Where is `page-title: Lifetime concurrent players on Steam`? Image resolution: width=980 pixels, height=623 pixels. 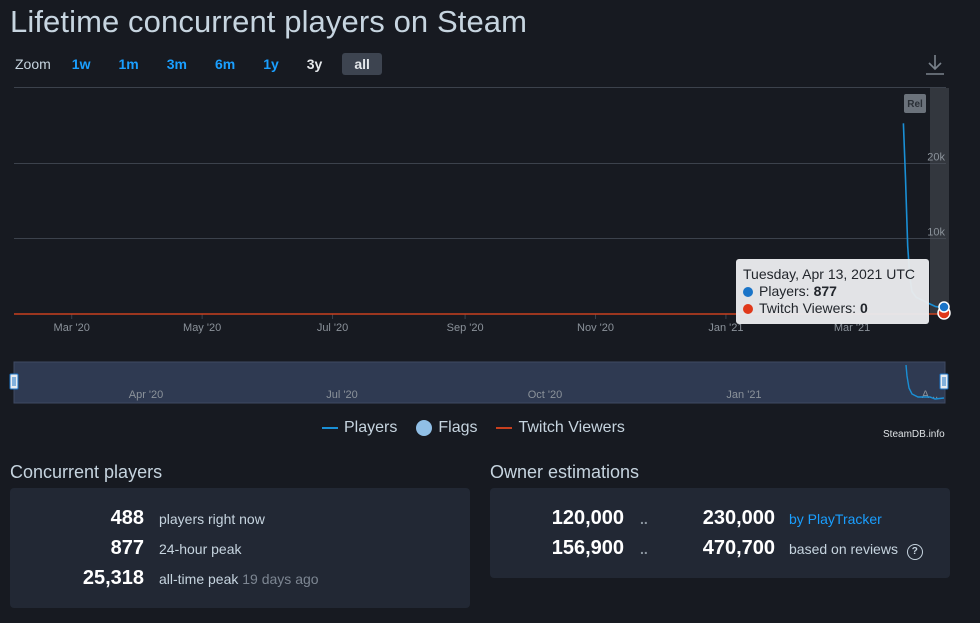
page-title: Lifetime concurrent players on Steam is located at coordinates (269, 21).